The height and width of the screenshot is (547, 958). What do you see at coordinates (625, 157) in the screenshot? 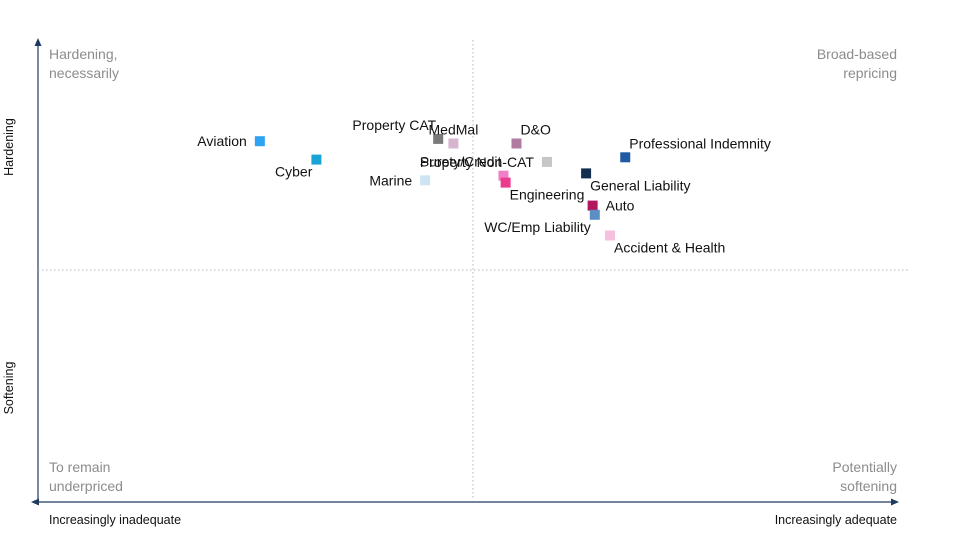
I see `point-marker-professional-indemnity` at bounding box center [625, 157].